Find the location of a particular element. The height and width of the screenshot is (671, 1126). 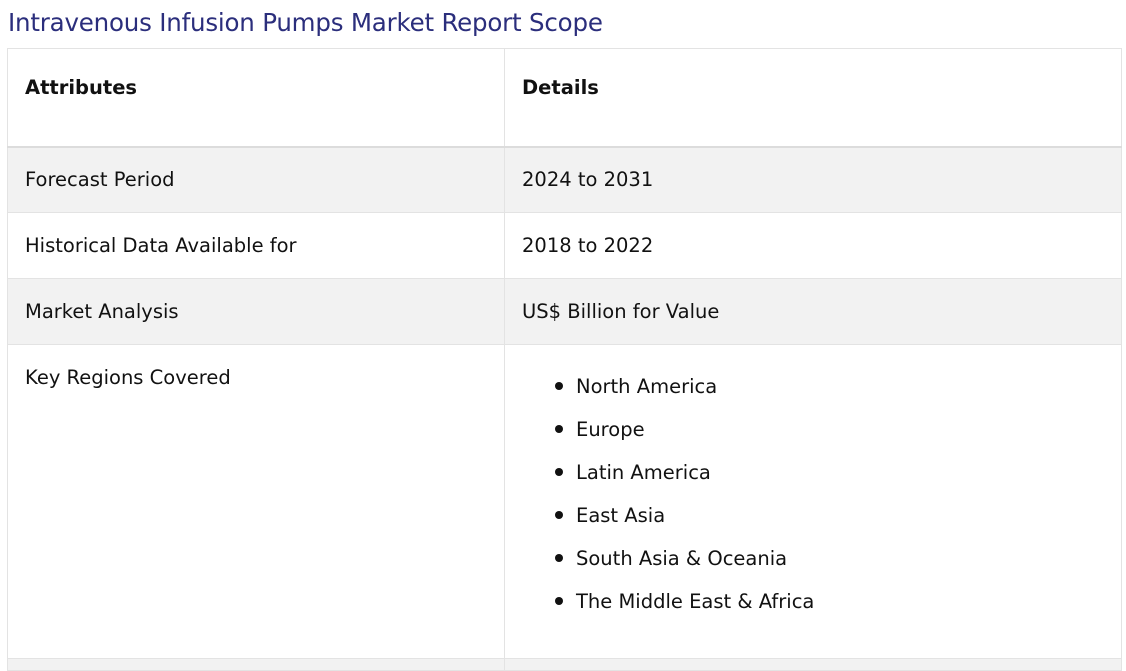

detail-cell: 2024 to 2031 is located at coordinates (813, 179).